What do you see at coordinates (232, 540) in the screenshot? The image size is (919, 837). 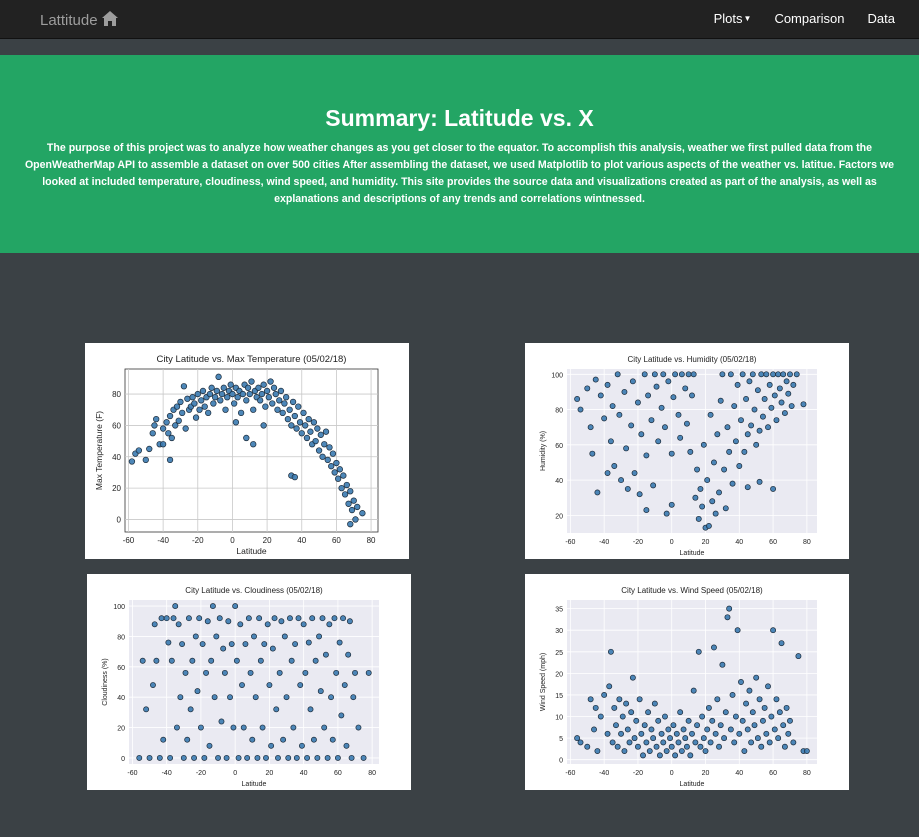 I see `x-tick-label: 0` at bounding box center [232, 540].